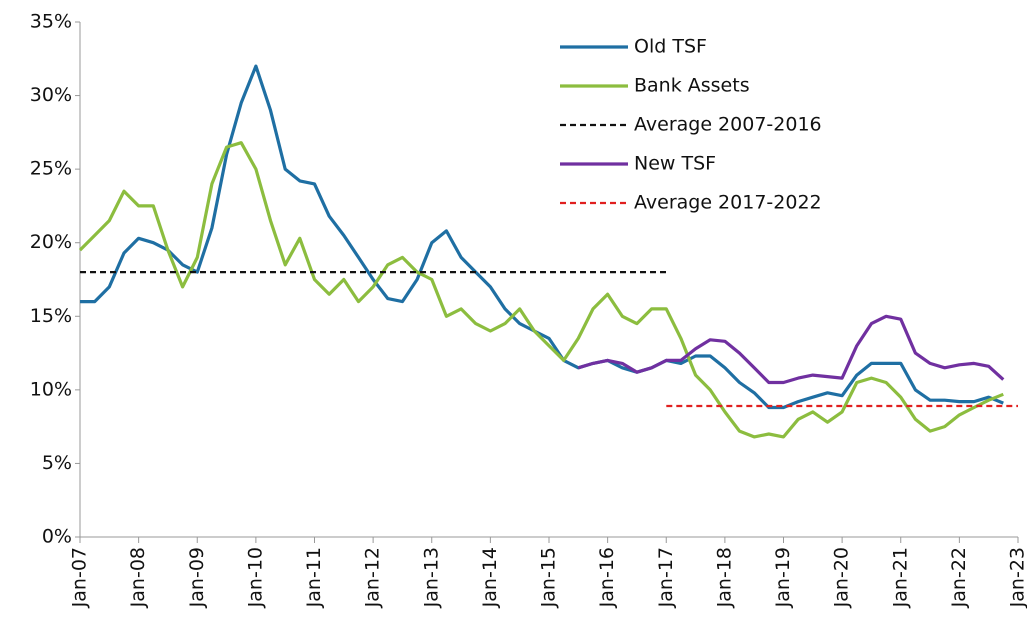 The height and width of the screenshot is (617, 1027). Describe the element at coordinates (138, 577) in the screenshot. I see `x-tick-label: Jan-08` at that location.